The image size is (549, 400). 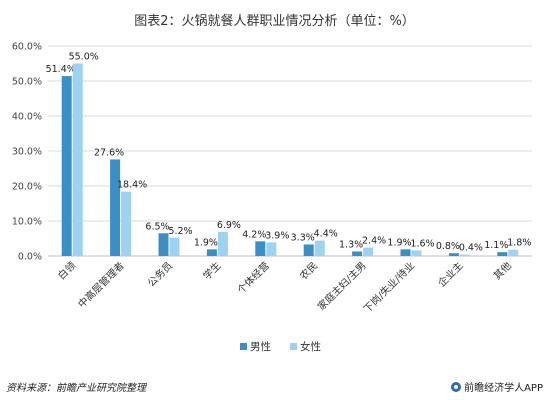 What do you see at coordinates (326, 234) in the screenshot?
I see `data-label: 4.4%` at bounding box center [326, 234].